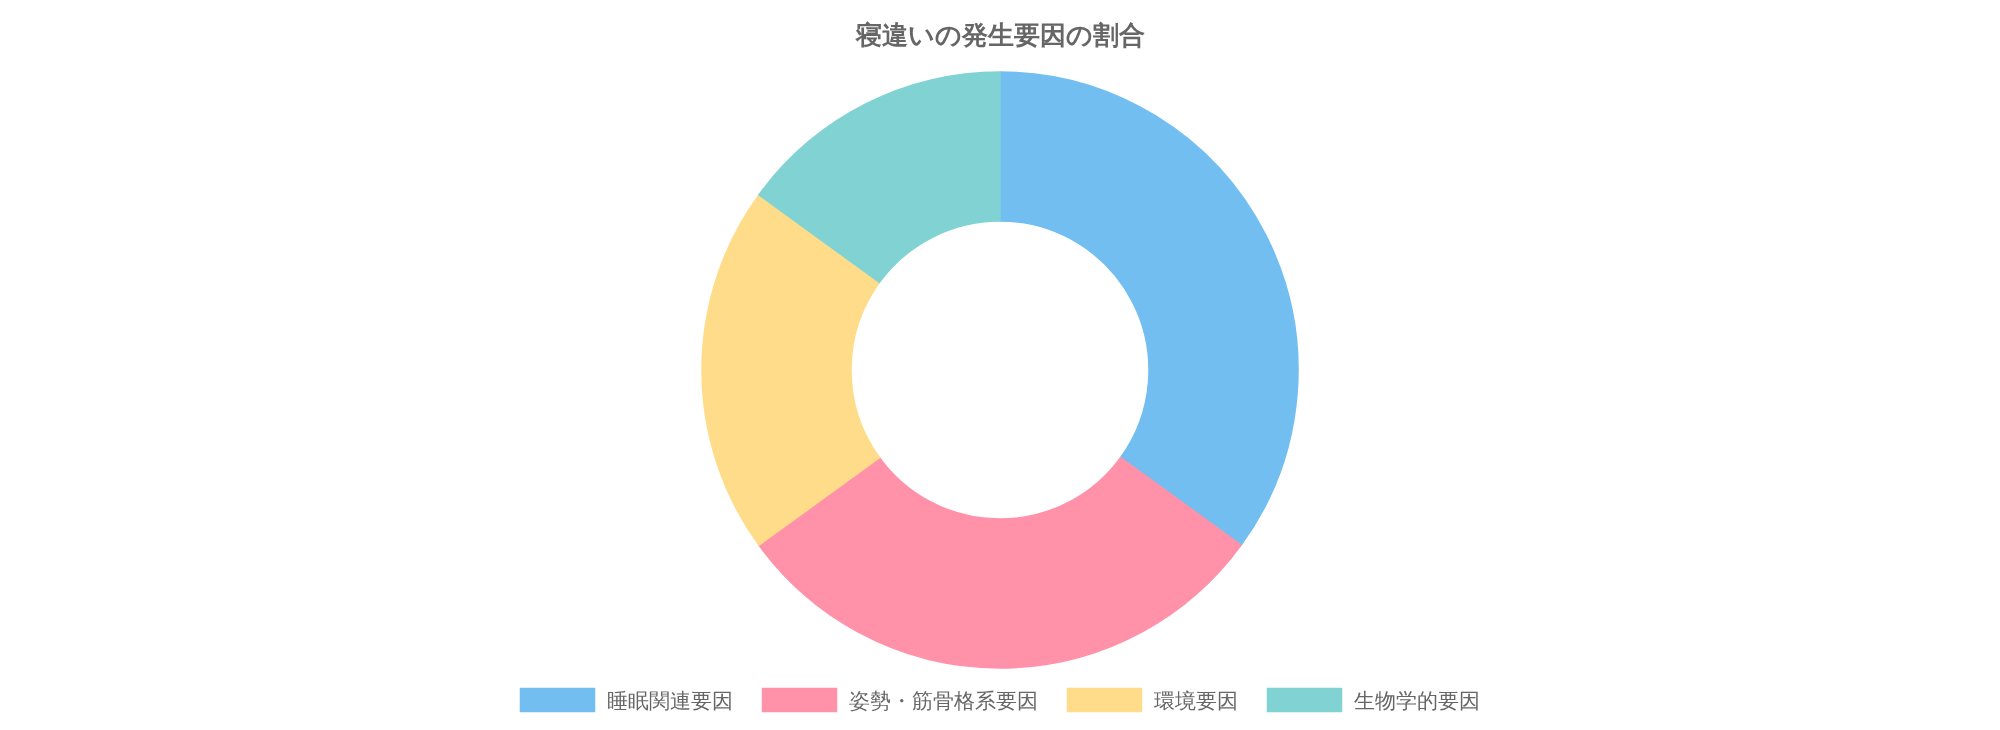 The width and height of the screenshot is (2000, 730). Describe the element at coordinates (1416, 700) in the screenshot. I see `legend-label: 生物学的要因` at that location.